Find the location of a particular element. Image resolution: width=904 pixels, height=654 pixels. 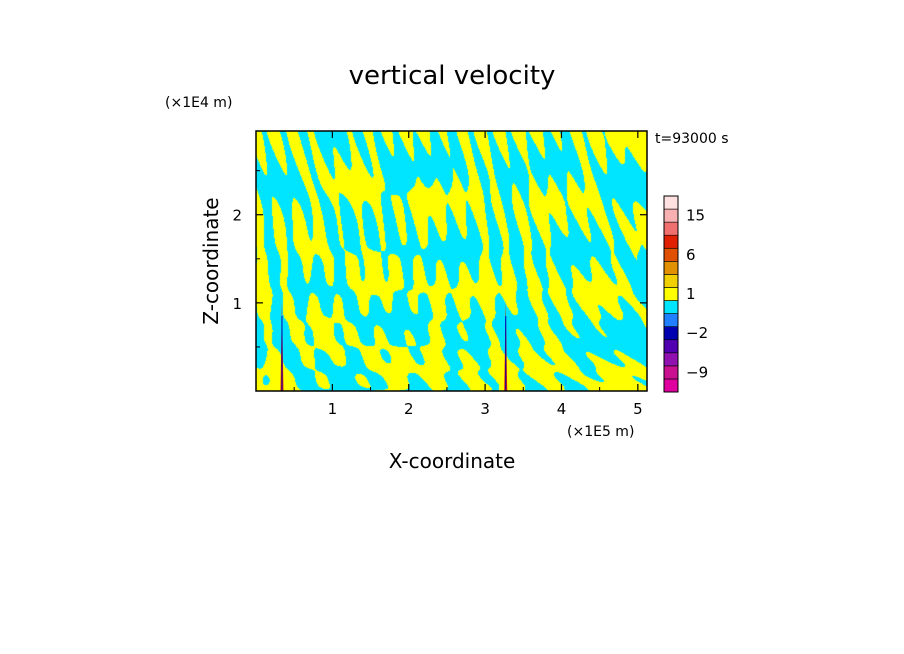

colorbar-tick-label: 15 is located at coordinates (695, 216).